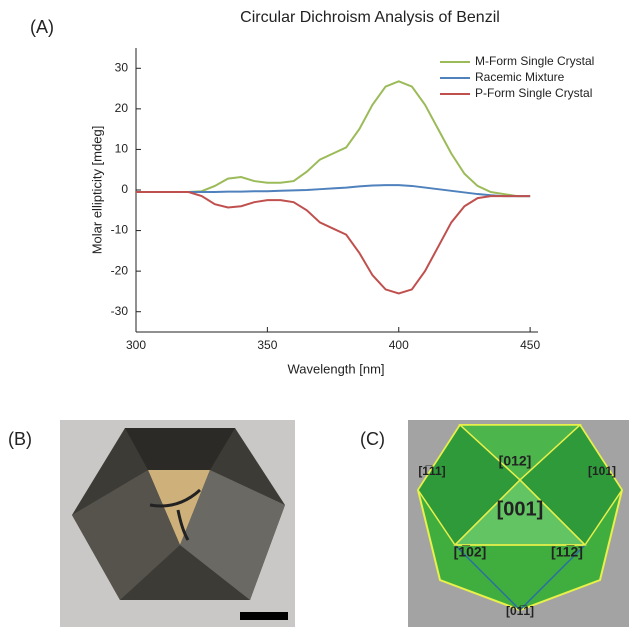  What do you see at coordinates (370, 17) in the screenshot?
I see `chart-title: Circular Dichroism Analysis of Benzil` at bounding box center [370, 17].